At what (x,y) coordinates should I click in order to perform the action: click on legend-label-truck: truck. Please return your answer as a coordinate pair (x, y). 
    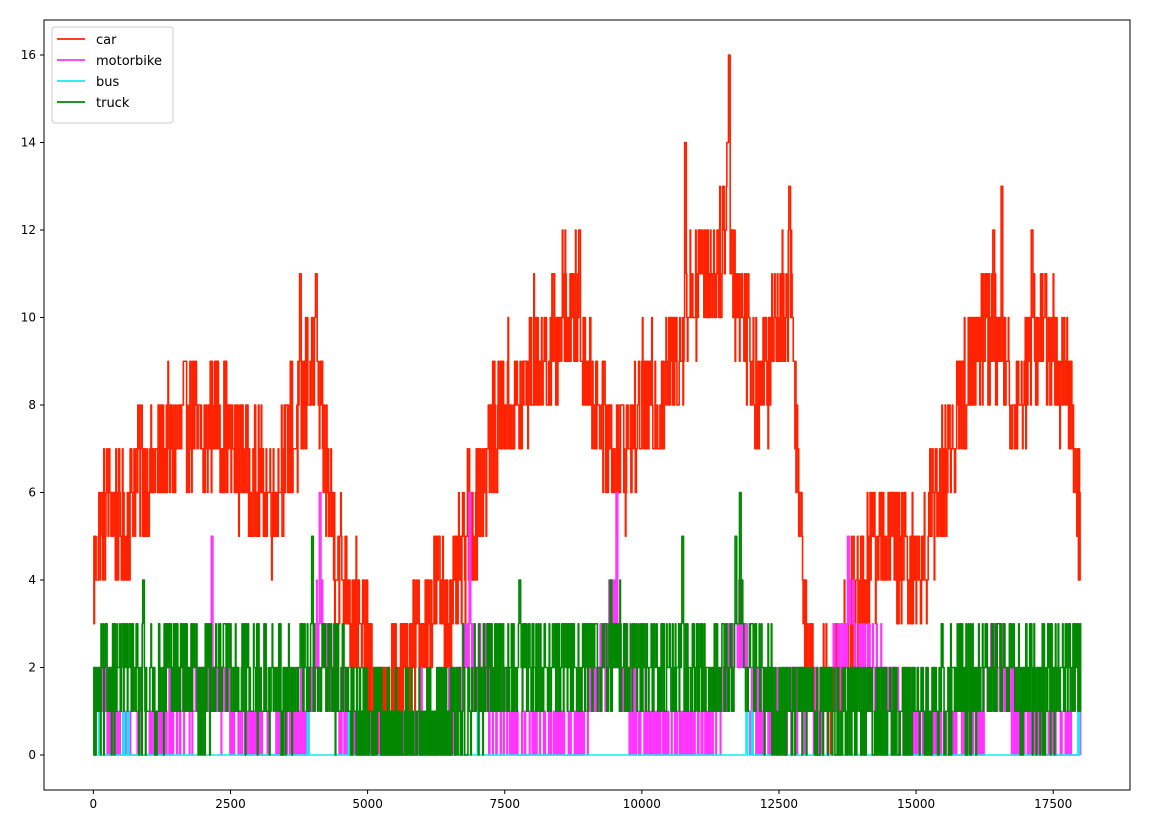
    Looking at the image, I should click on (113, 103).